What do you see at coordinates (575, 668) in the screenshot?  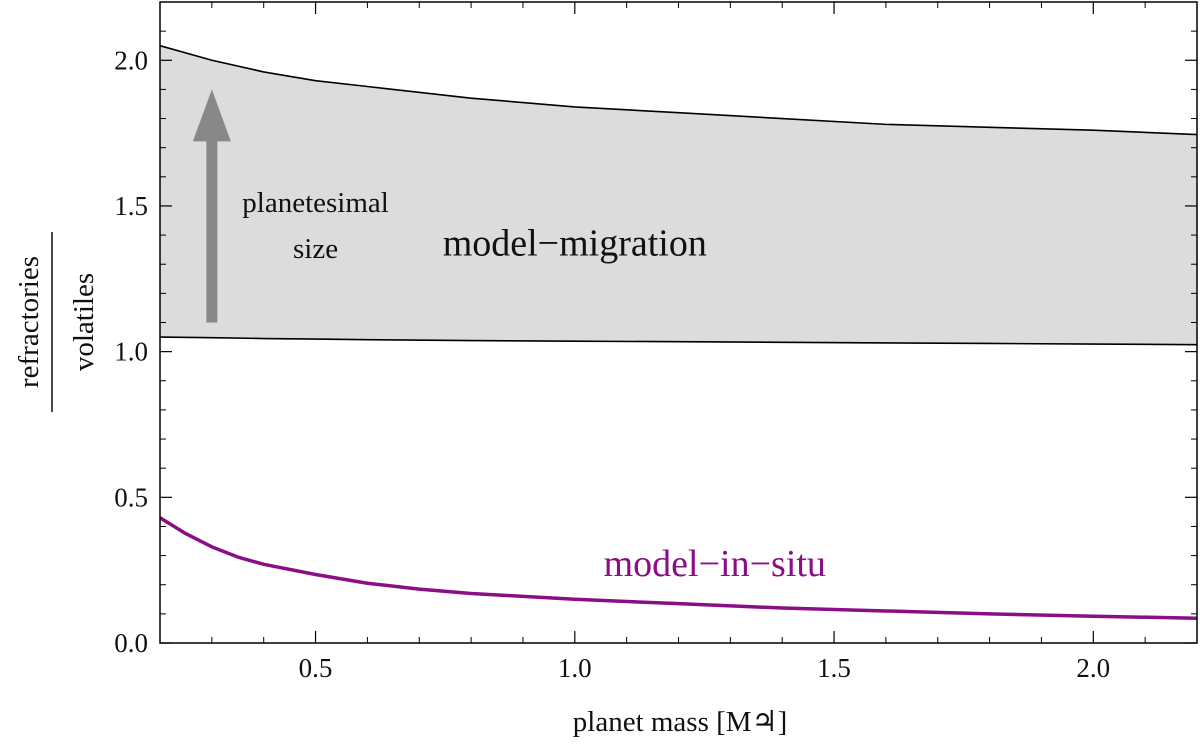 I see `x-tick-label: 1.0` at bounding box center [575, 668].